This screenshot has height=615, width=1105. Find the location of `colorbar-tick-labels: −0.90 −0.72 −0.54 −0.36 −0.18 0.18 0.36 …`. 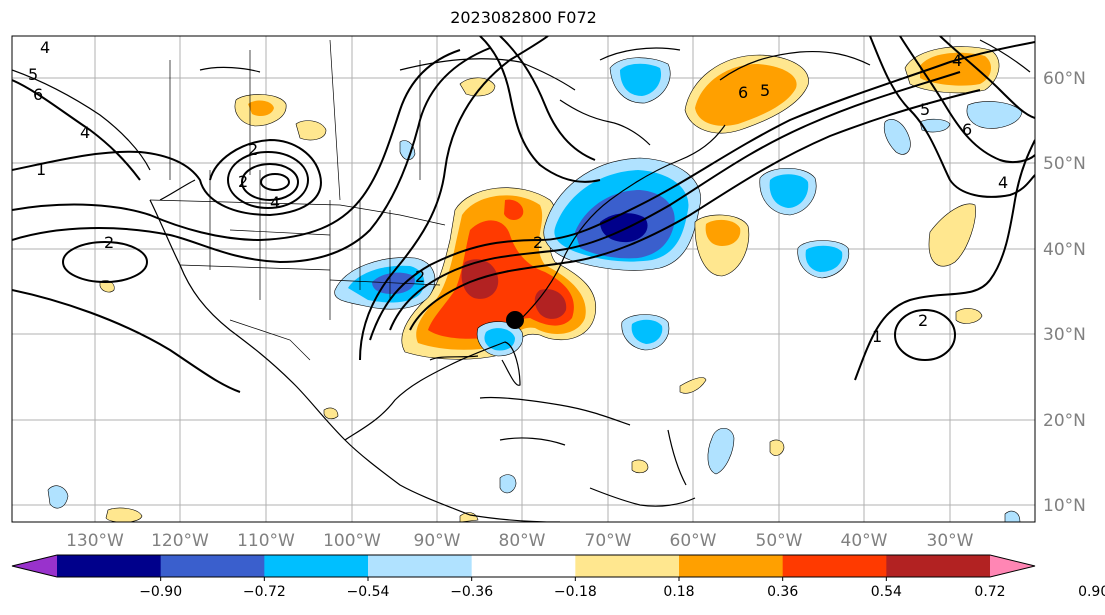

colorbar-tick-labels: −0.90 −0.72 −0.54 −0.36 −0.18 0.18 0.36 … is located at coordinates (622, 592).